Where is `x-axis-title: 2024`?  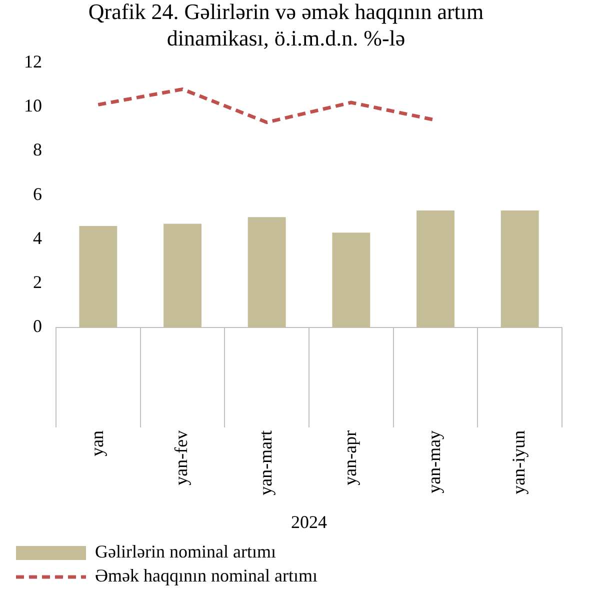 x-axis-title: 2024 is located at coordinates (309, 522).